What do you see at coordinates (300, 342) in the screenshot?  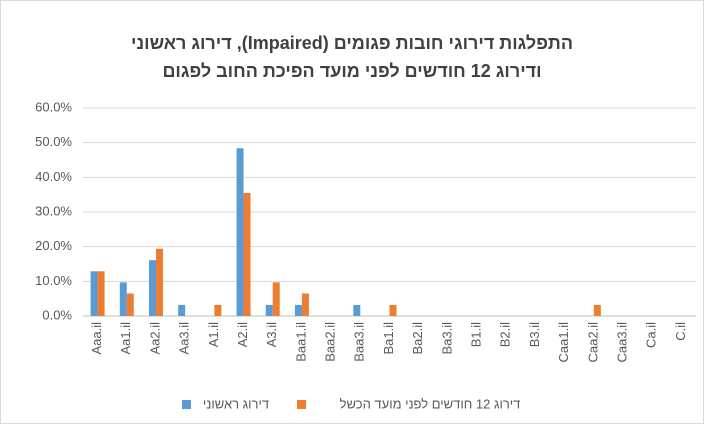 I see `x-tick-label: Baa1.il` at bounding box center [300, 342].